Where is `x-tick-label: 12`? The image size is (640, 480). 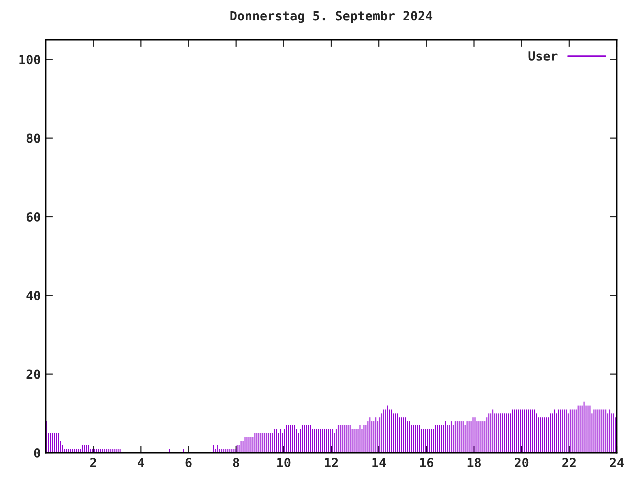 x-tick-label: 12 is located at coordinates (331, 463).